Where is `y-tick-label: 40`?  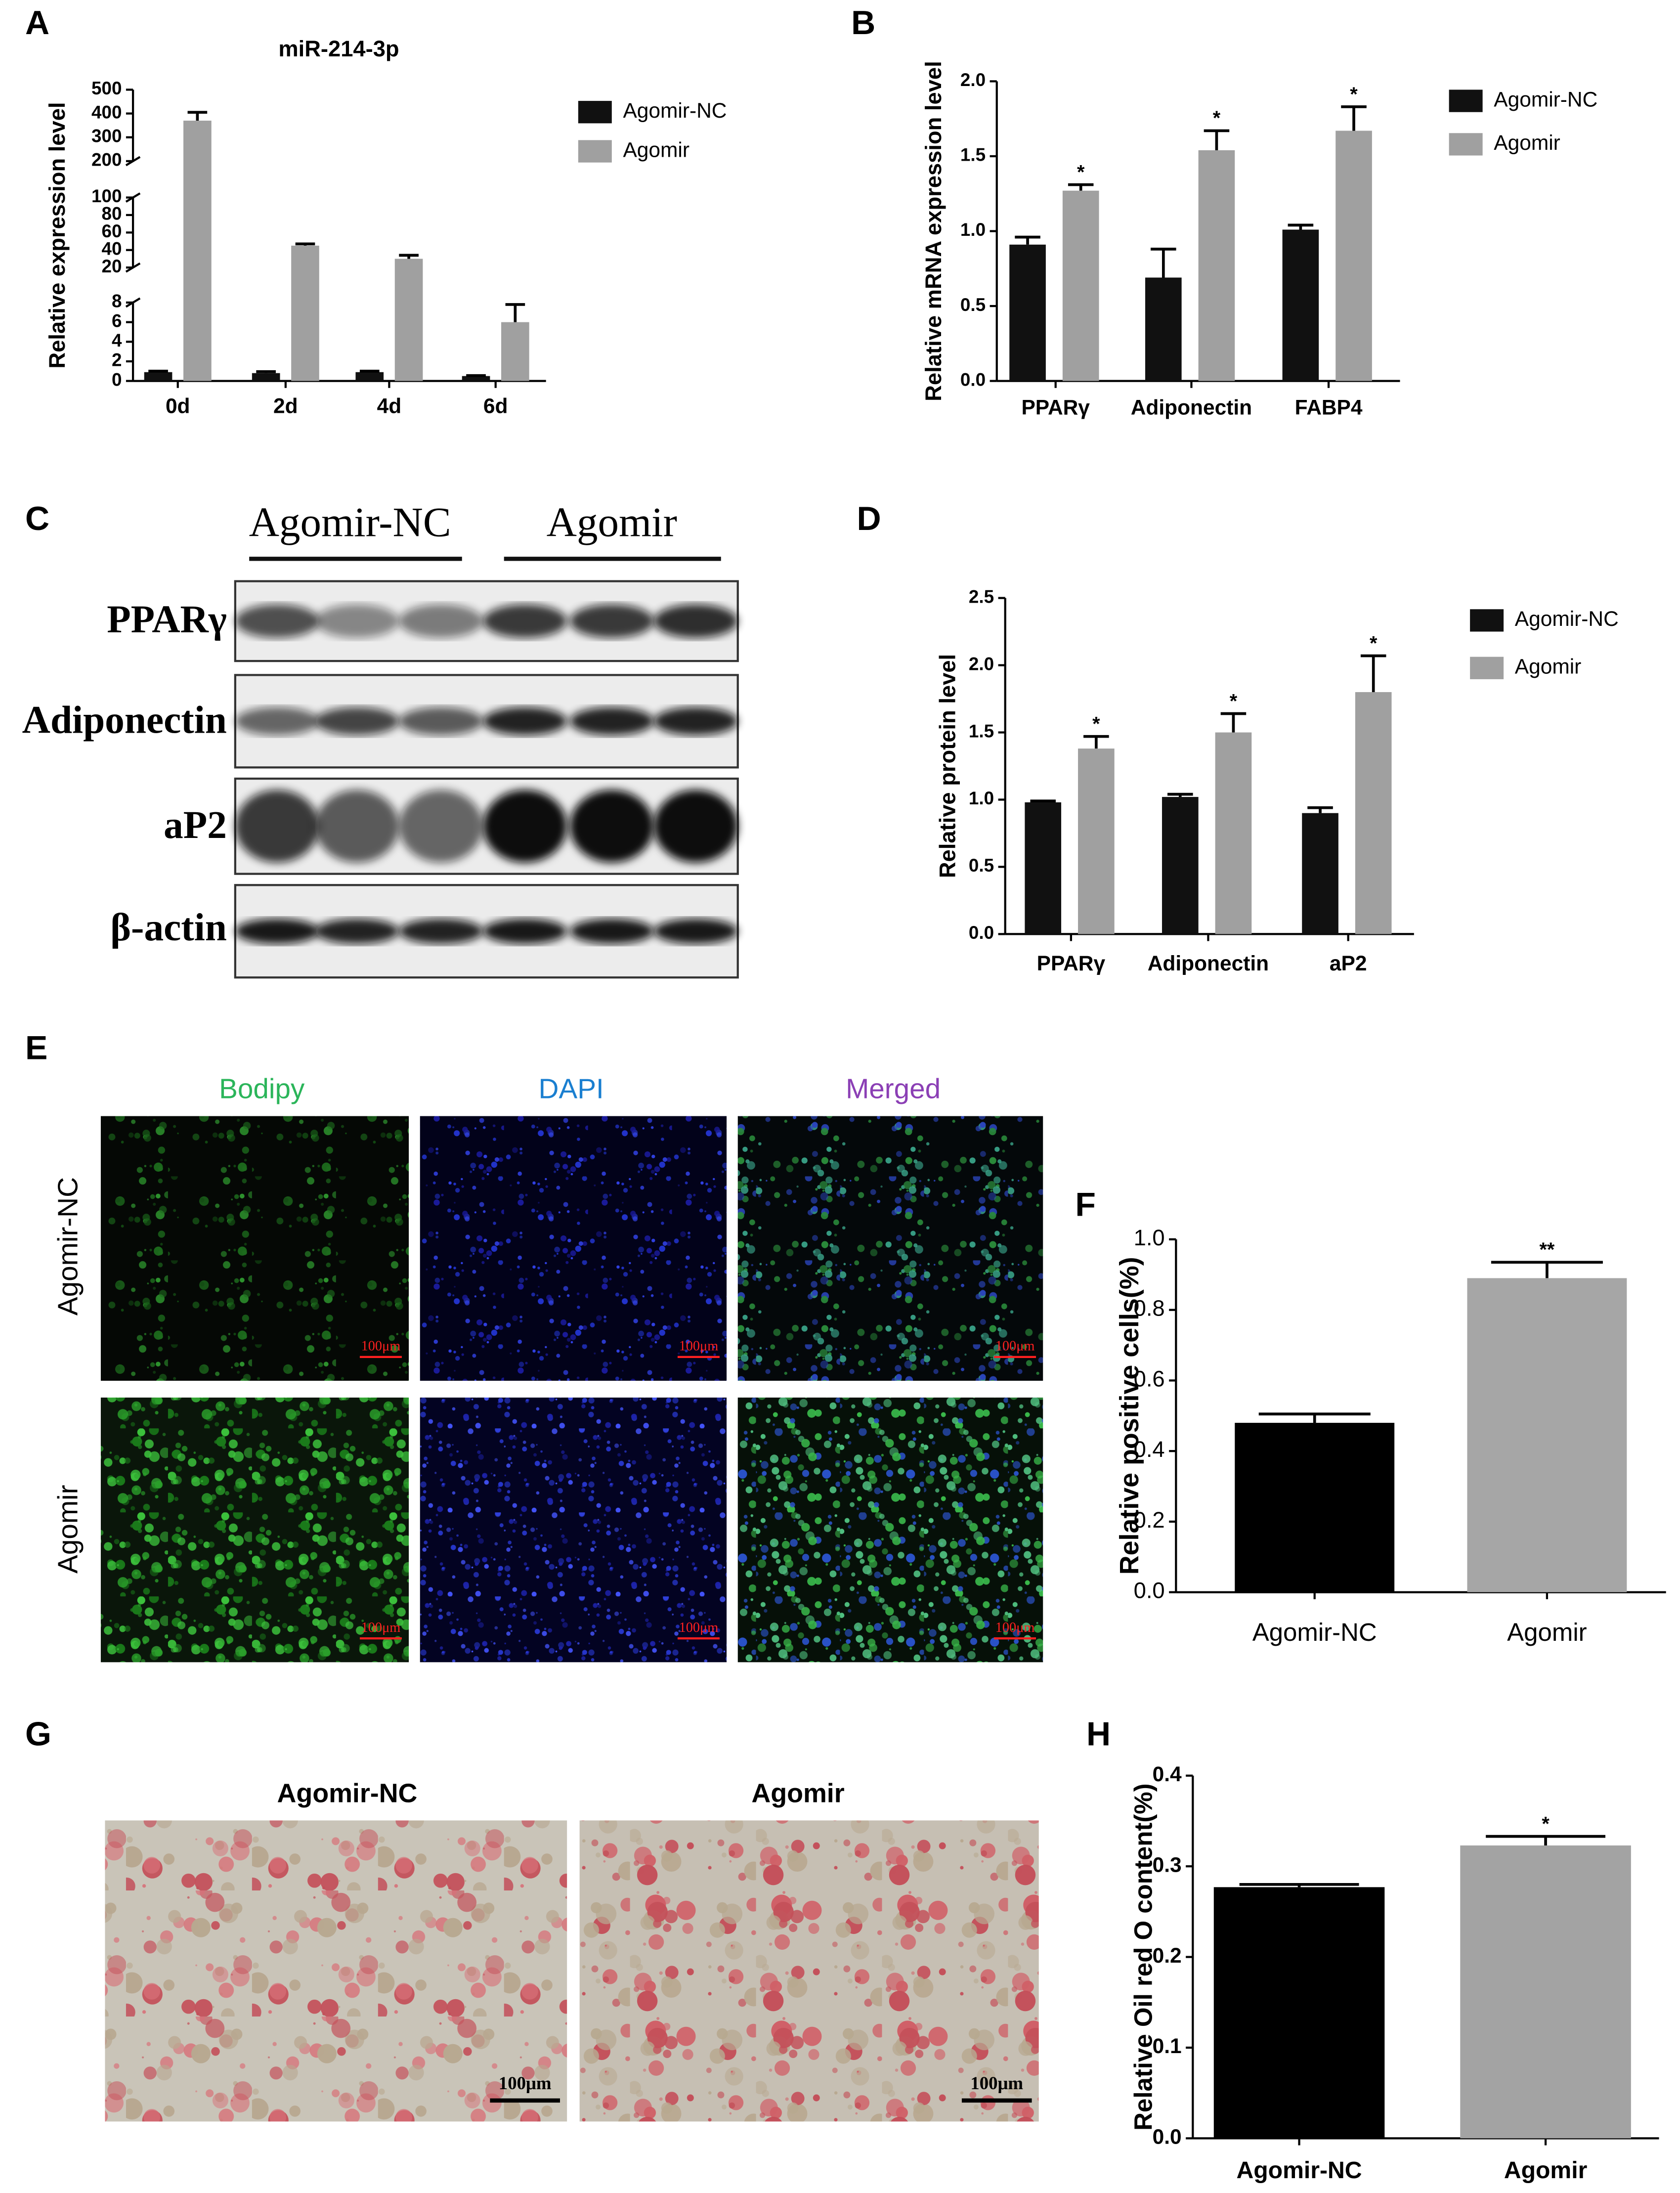 y-tick-label: 40 is located at coordinates (112, 248).